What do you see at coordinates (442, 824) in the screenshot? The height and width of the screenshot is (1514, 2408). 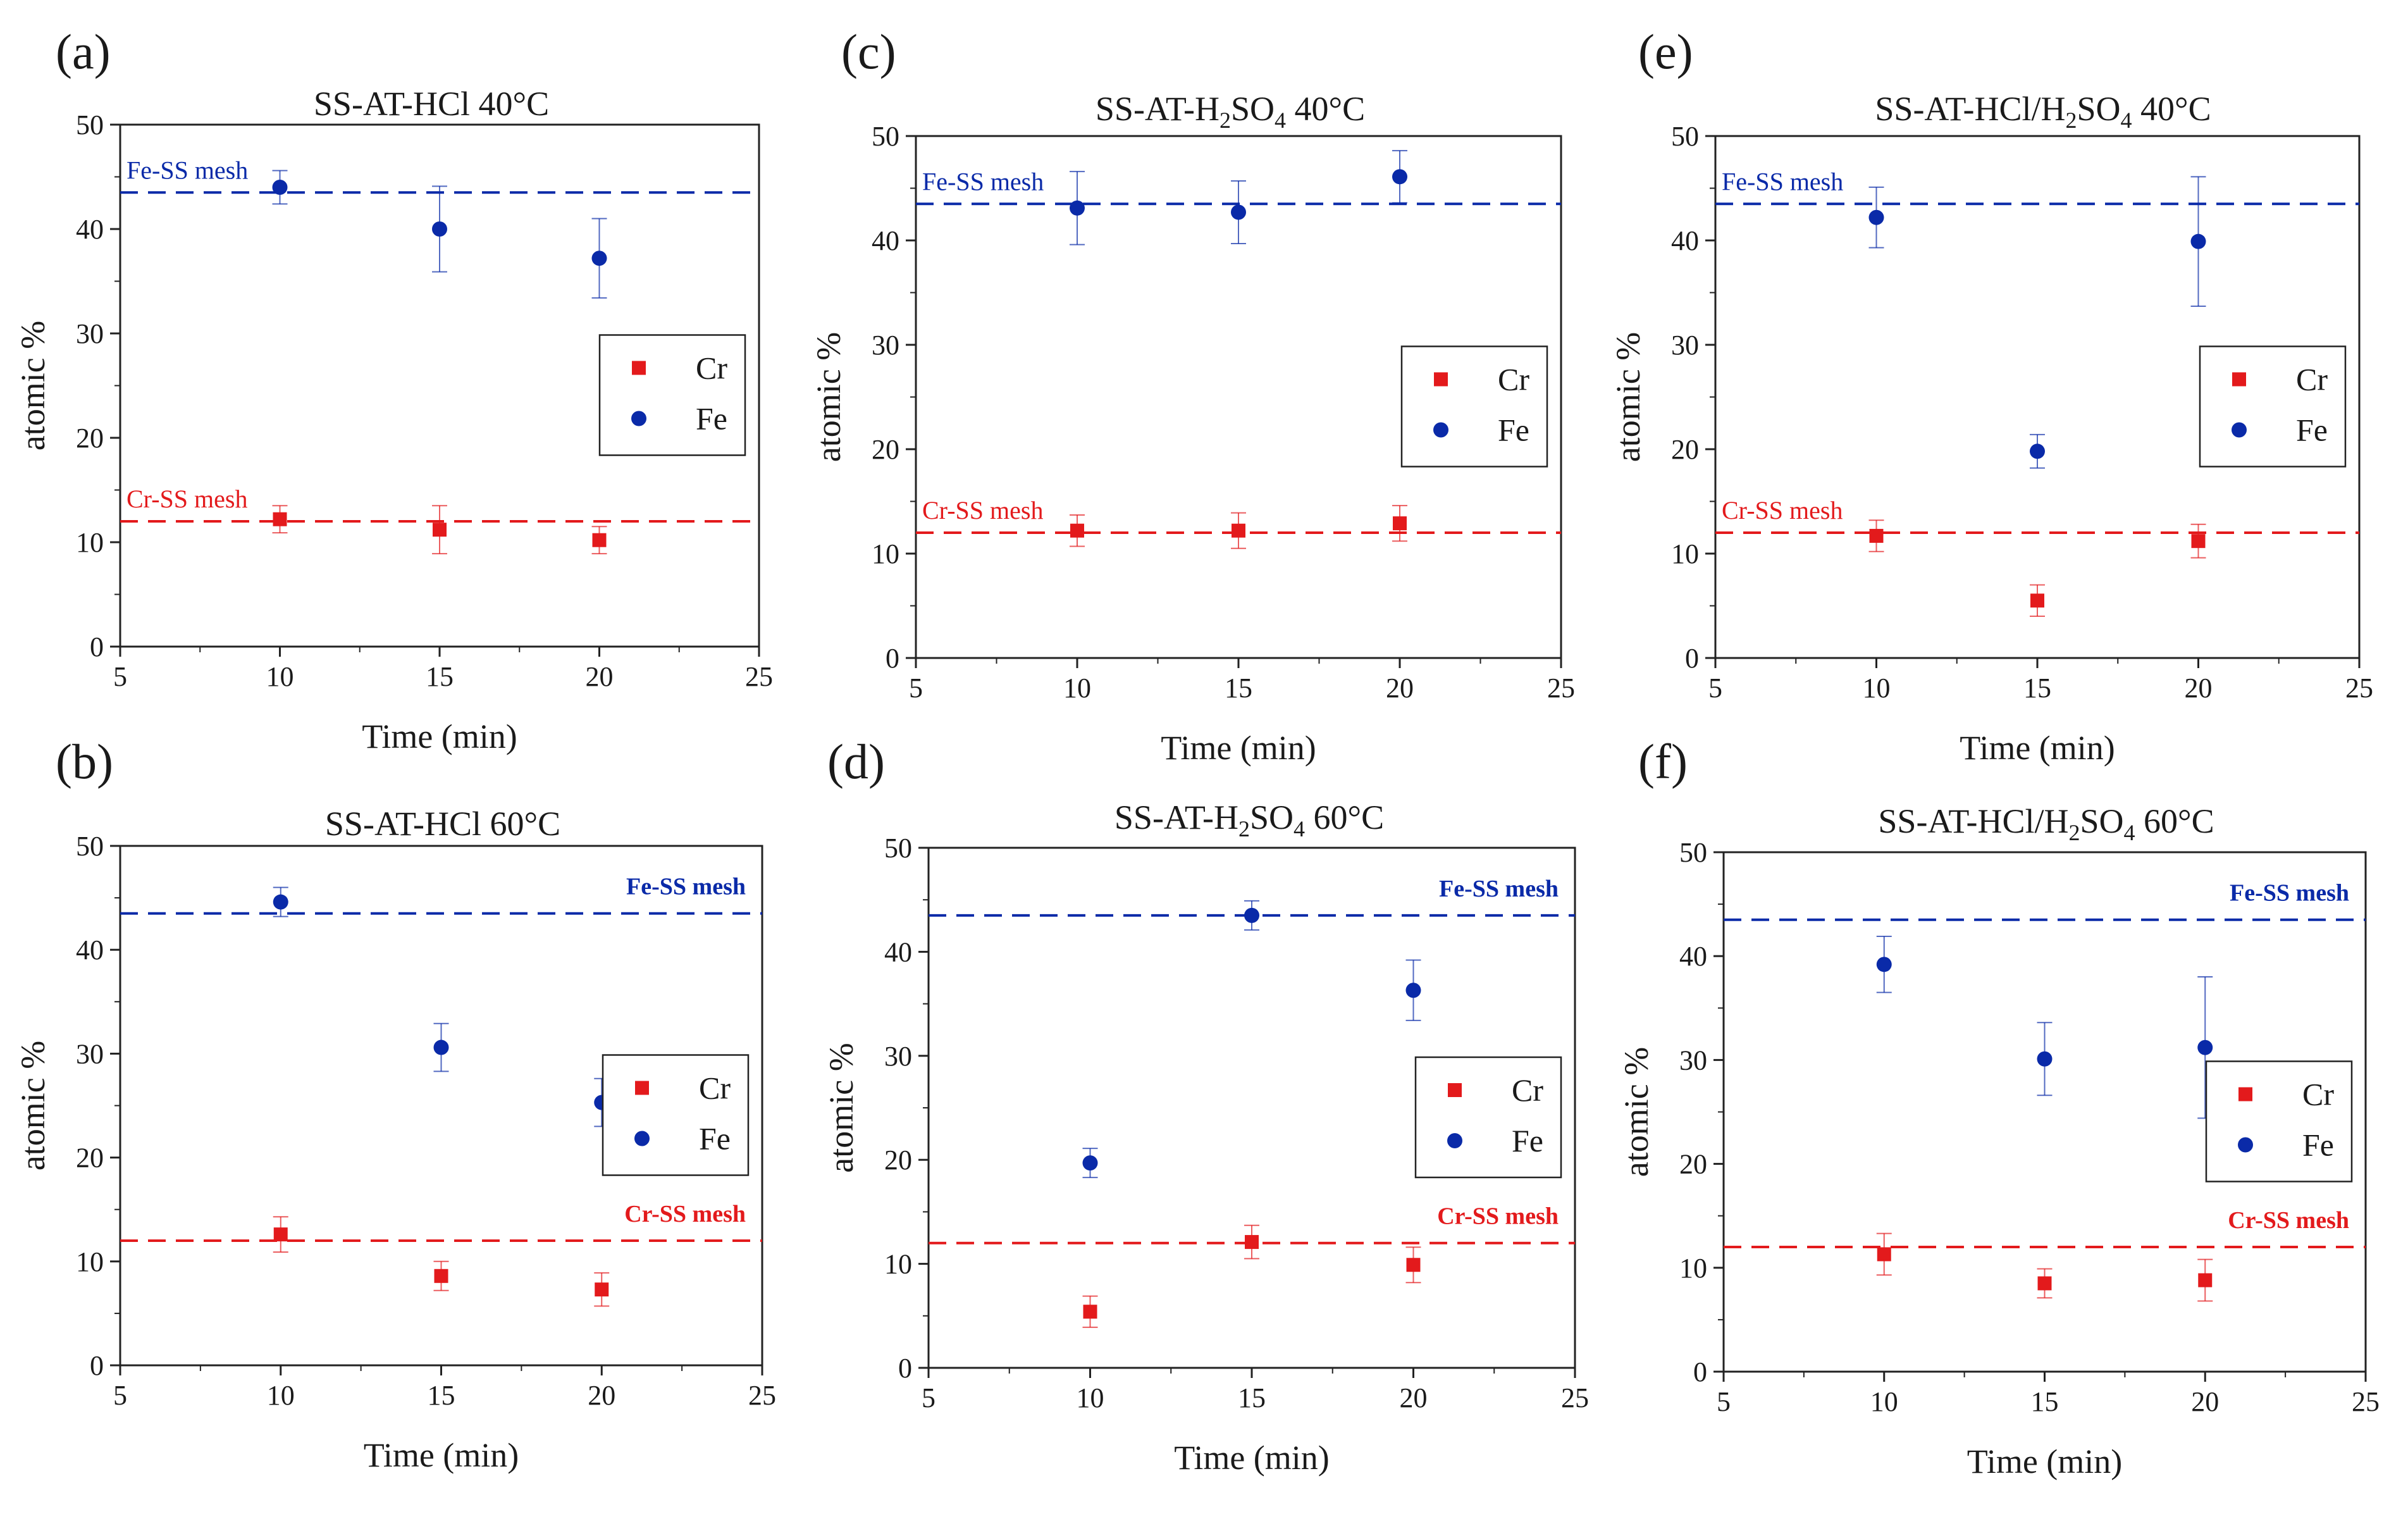 I see `chart-title-main: SS-AT-HCl 60°C` at bounding box center [442, 824].